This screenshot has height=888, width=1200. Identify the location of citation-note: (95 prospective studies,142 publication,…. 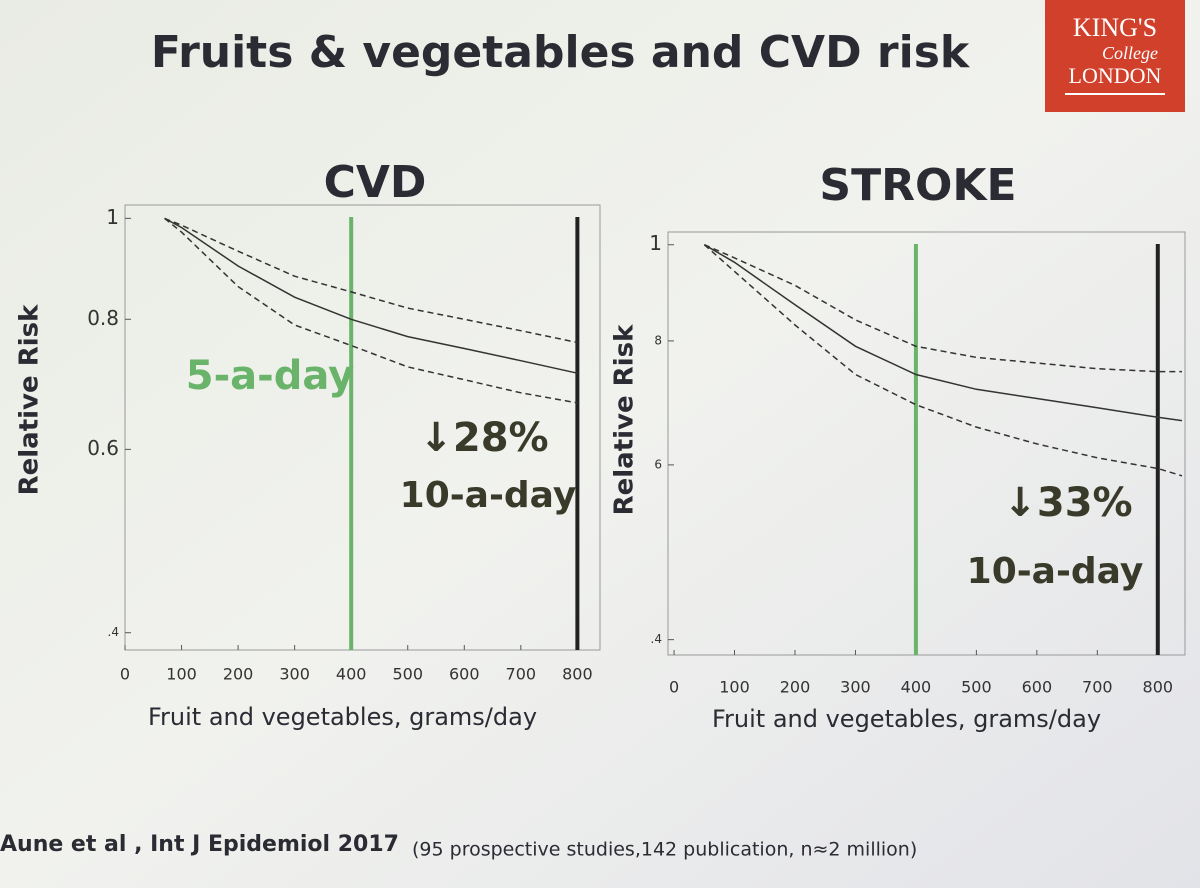
(664, 850).